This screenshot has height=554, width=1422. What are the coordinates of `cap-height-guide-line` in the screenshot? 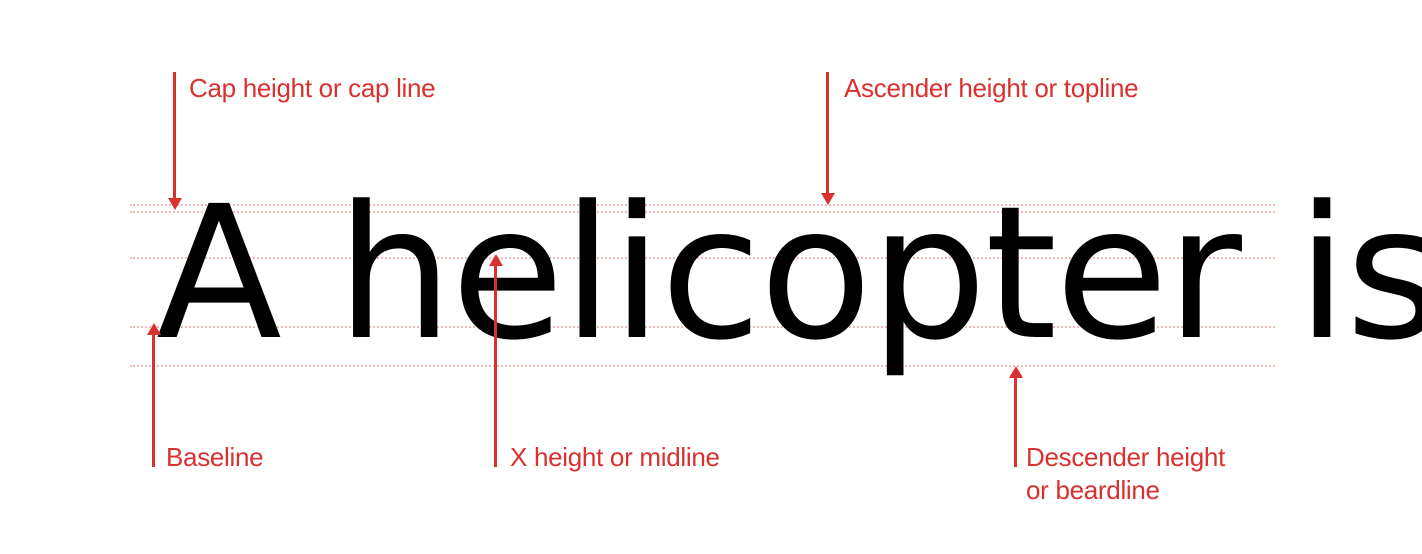 It's located at (702, 212).